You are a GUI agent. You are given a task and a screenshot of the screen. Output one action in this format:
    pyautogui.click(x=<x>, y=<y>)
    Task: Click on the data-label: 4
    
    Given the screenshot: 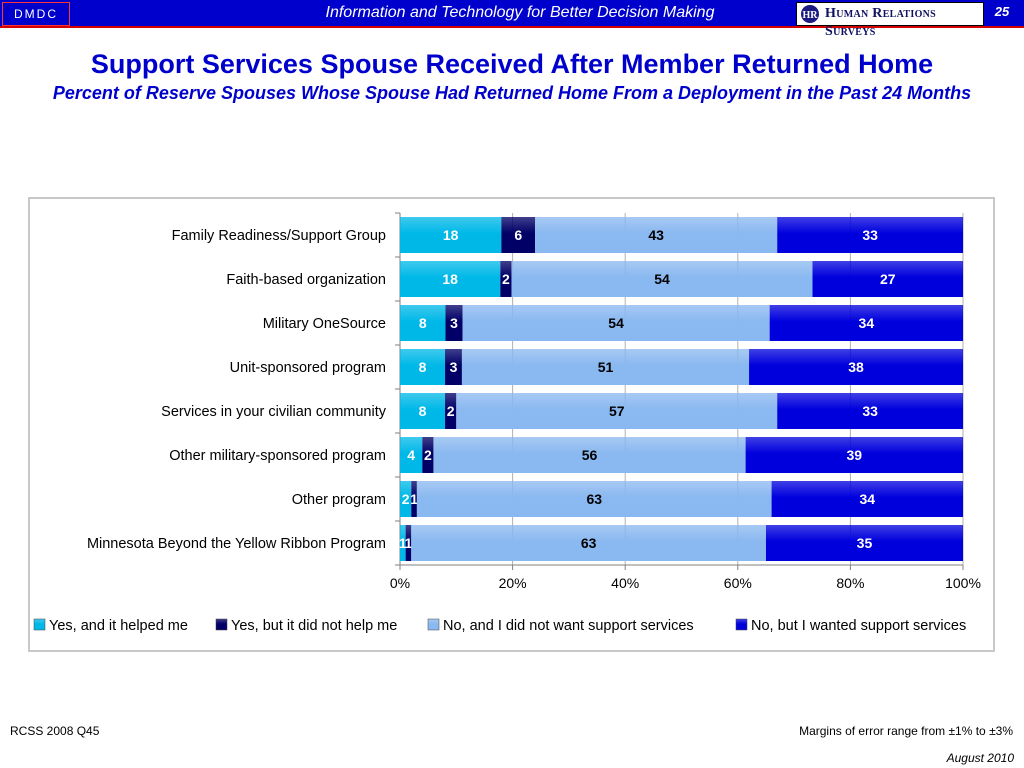 What is the action you would take?
    pyautogui.click(x=411, y=455)
    